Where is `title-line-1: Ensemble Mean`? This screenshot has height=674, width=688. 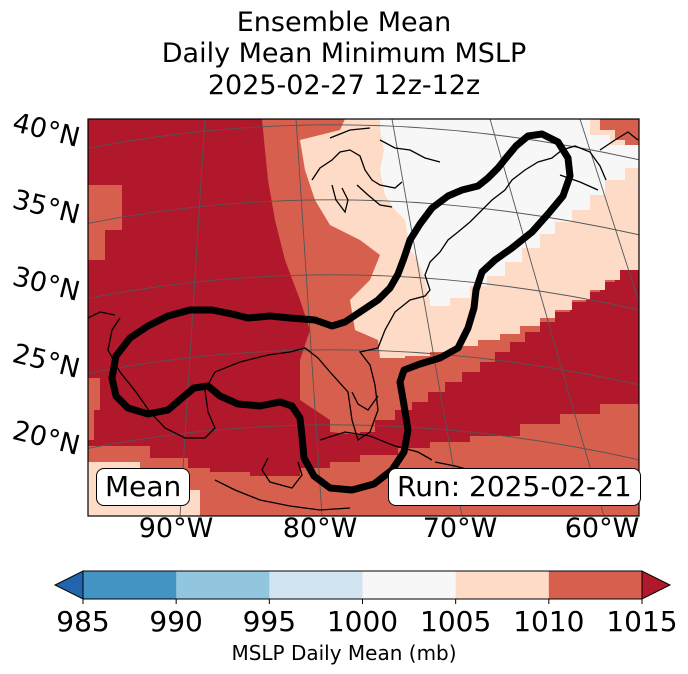 title-line-1: Ensemble Mean is located at coordinates (344, 22).